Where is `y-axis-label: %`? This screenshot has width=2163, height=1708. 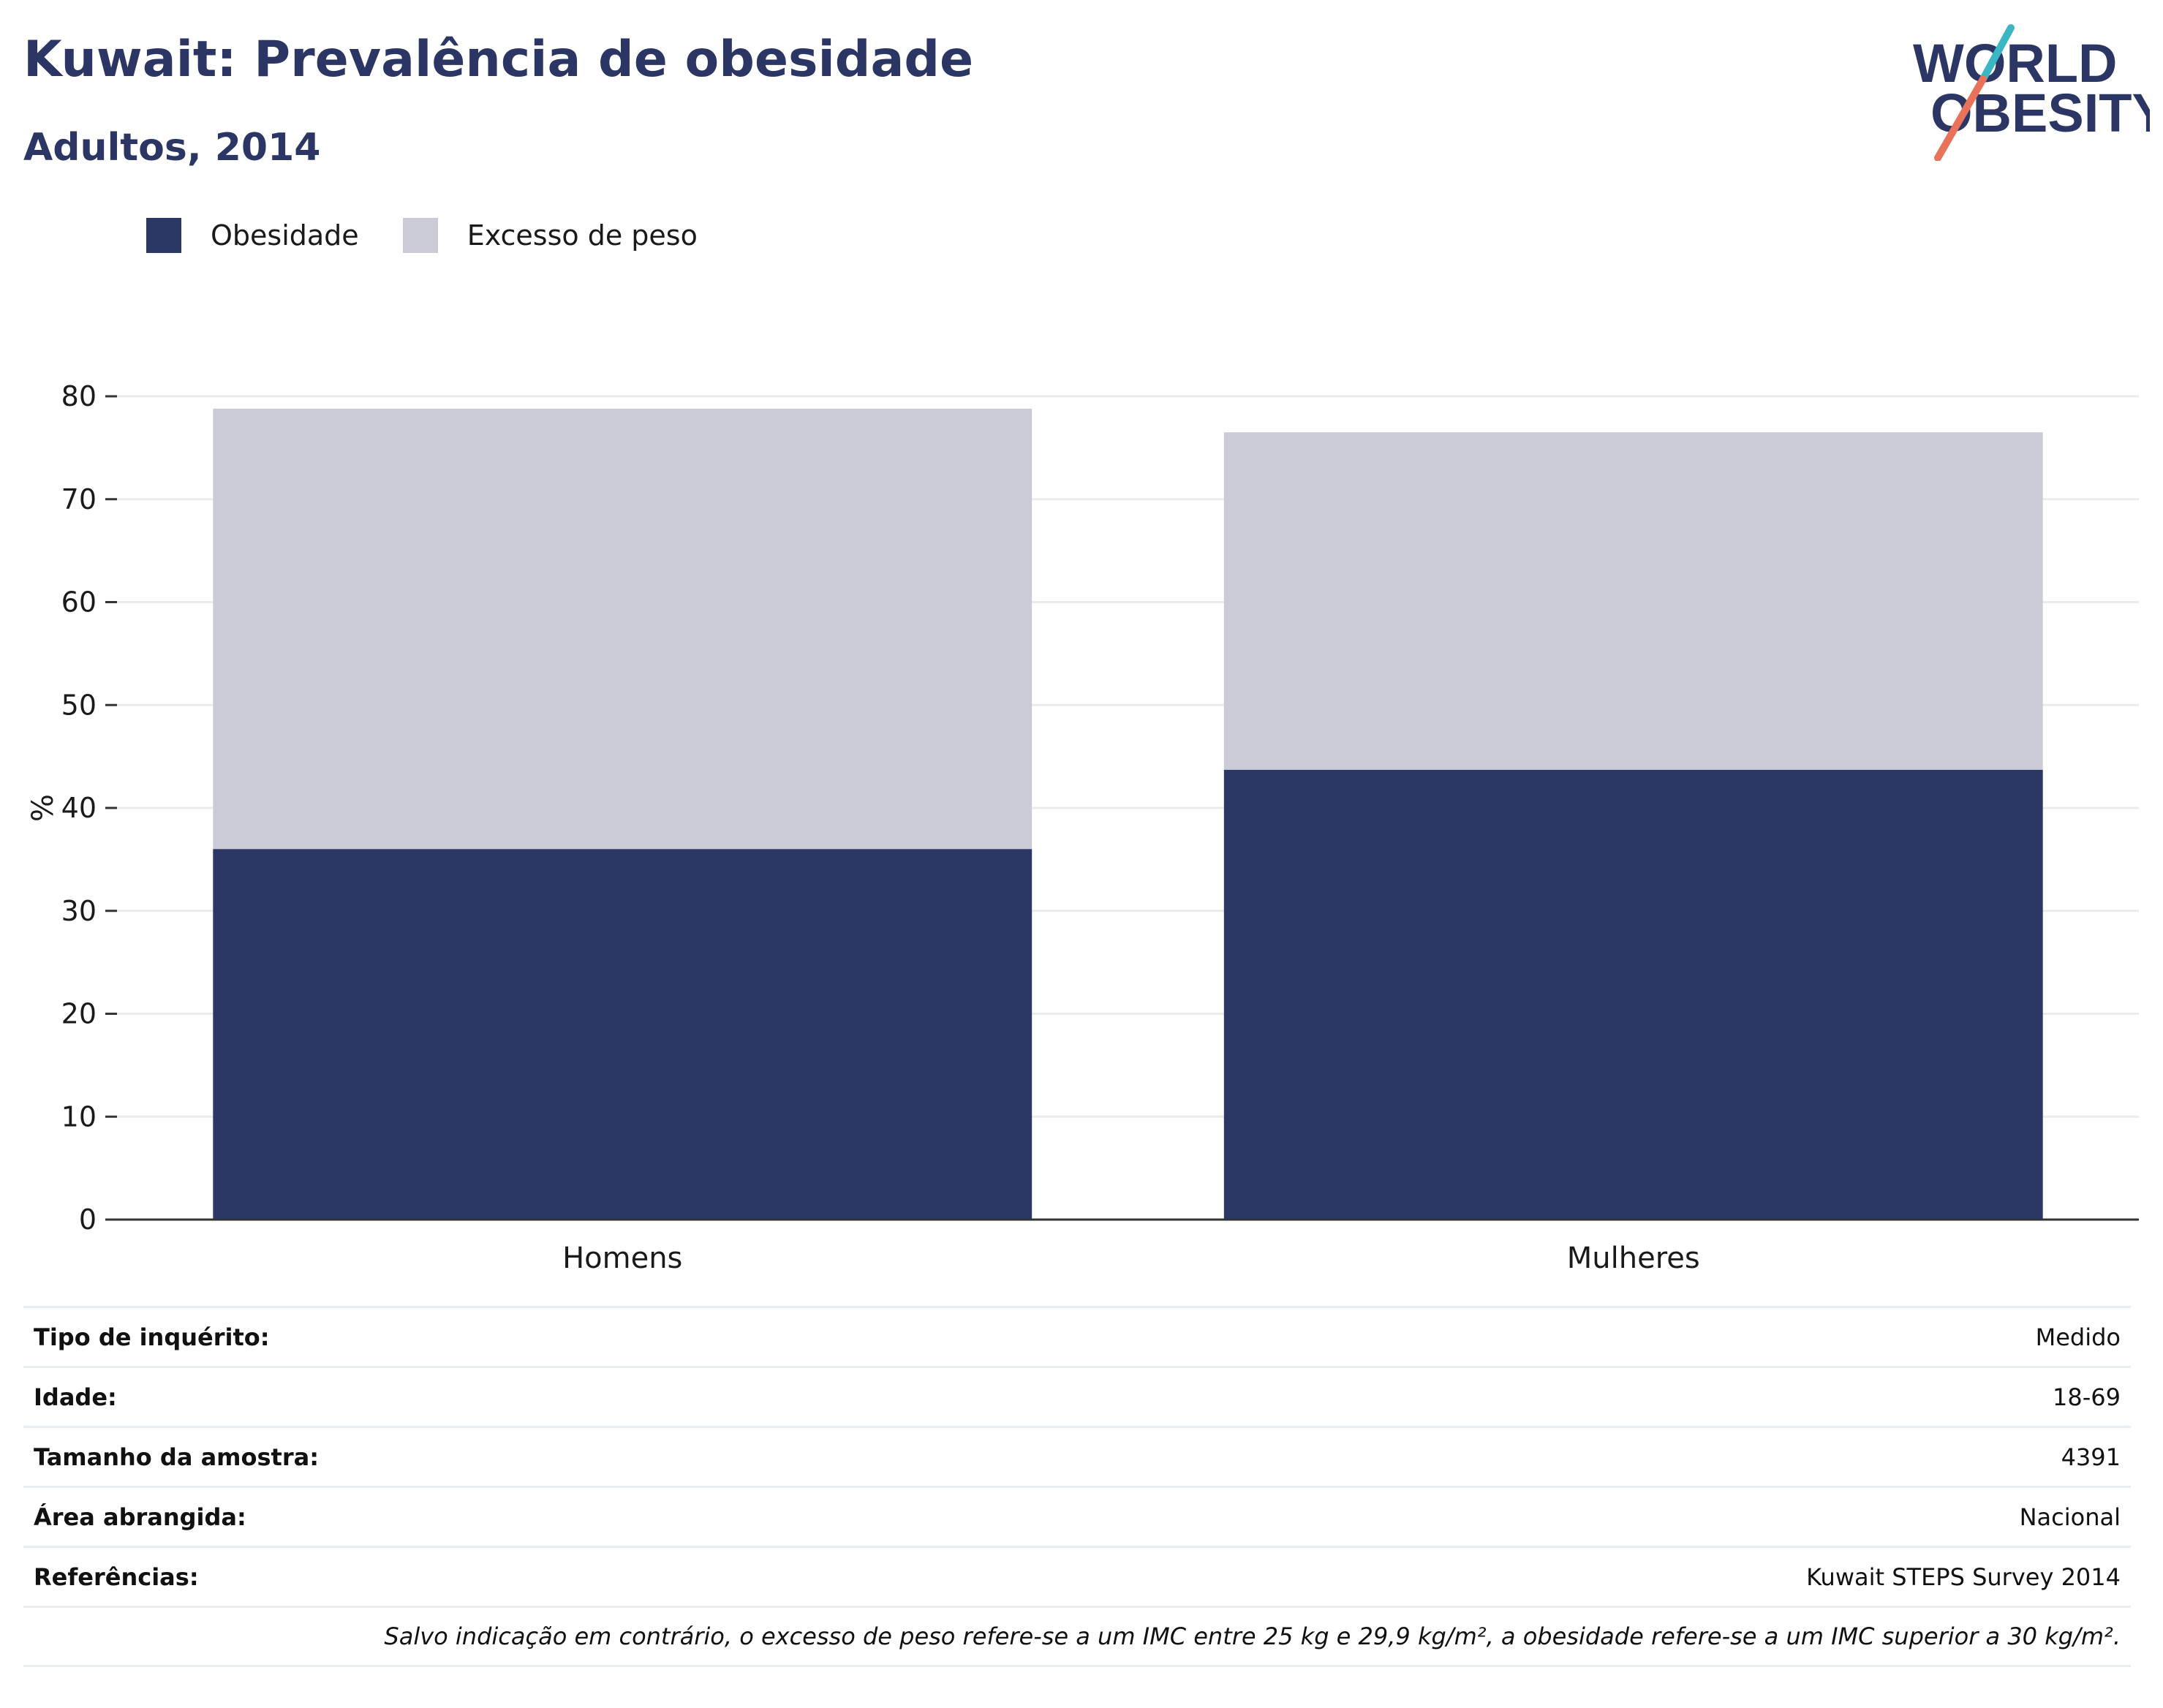
y-axis-label: % is located at coordinates (43, 808).